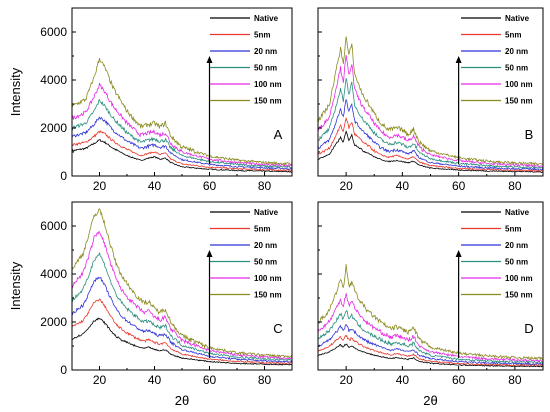  I want to click on panel-letter: C, so click(277, 328).